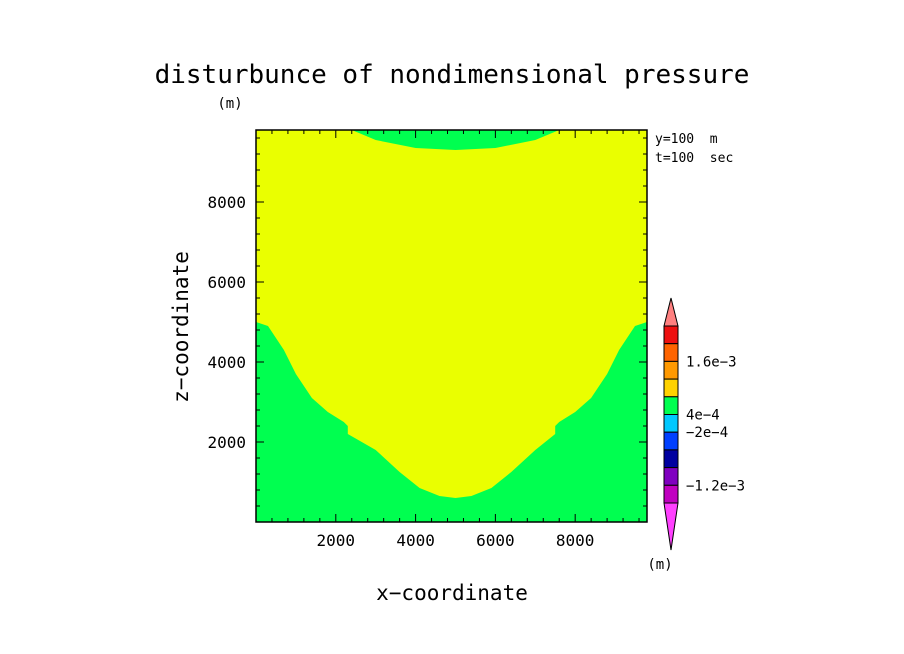 This screenshot has height=654, width=904. I want to click on colorbar: 1.6e−3 4e−4−2e−4 −1.2e−3, so click(704, 424).